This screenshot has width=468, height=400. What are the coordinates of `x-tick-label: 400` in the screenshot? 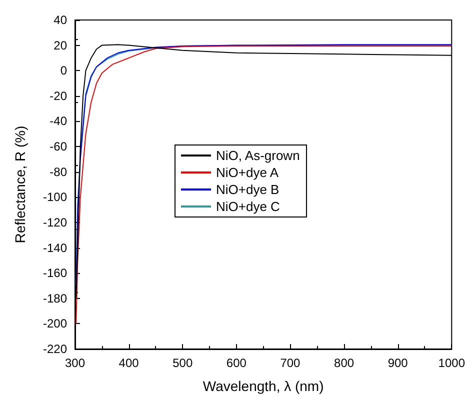 It's located at (129, 363).